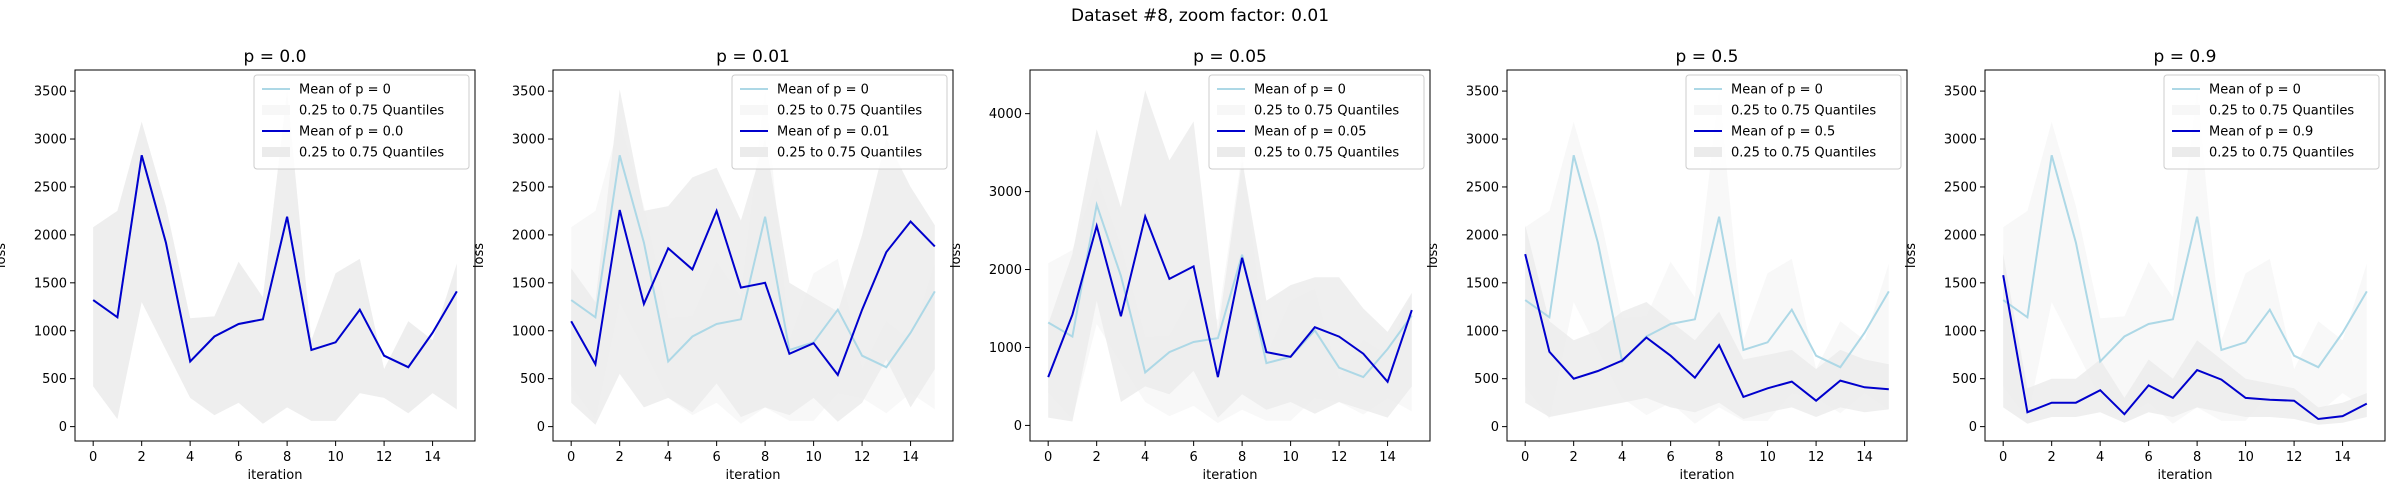  Describe the element at coordinates (2185, 57) in the screenshot. I see `subplot-title: p = 0.9` at that location.